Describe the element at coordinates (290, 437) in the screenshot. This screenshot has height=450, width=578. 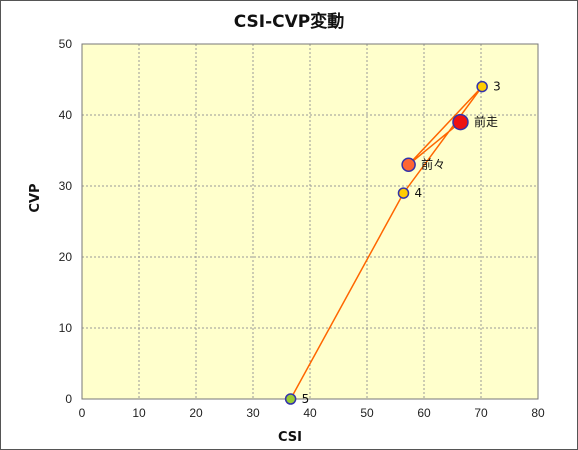
I see `x-axis-title: CSI` at that location.